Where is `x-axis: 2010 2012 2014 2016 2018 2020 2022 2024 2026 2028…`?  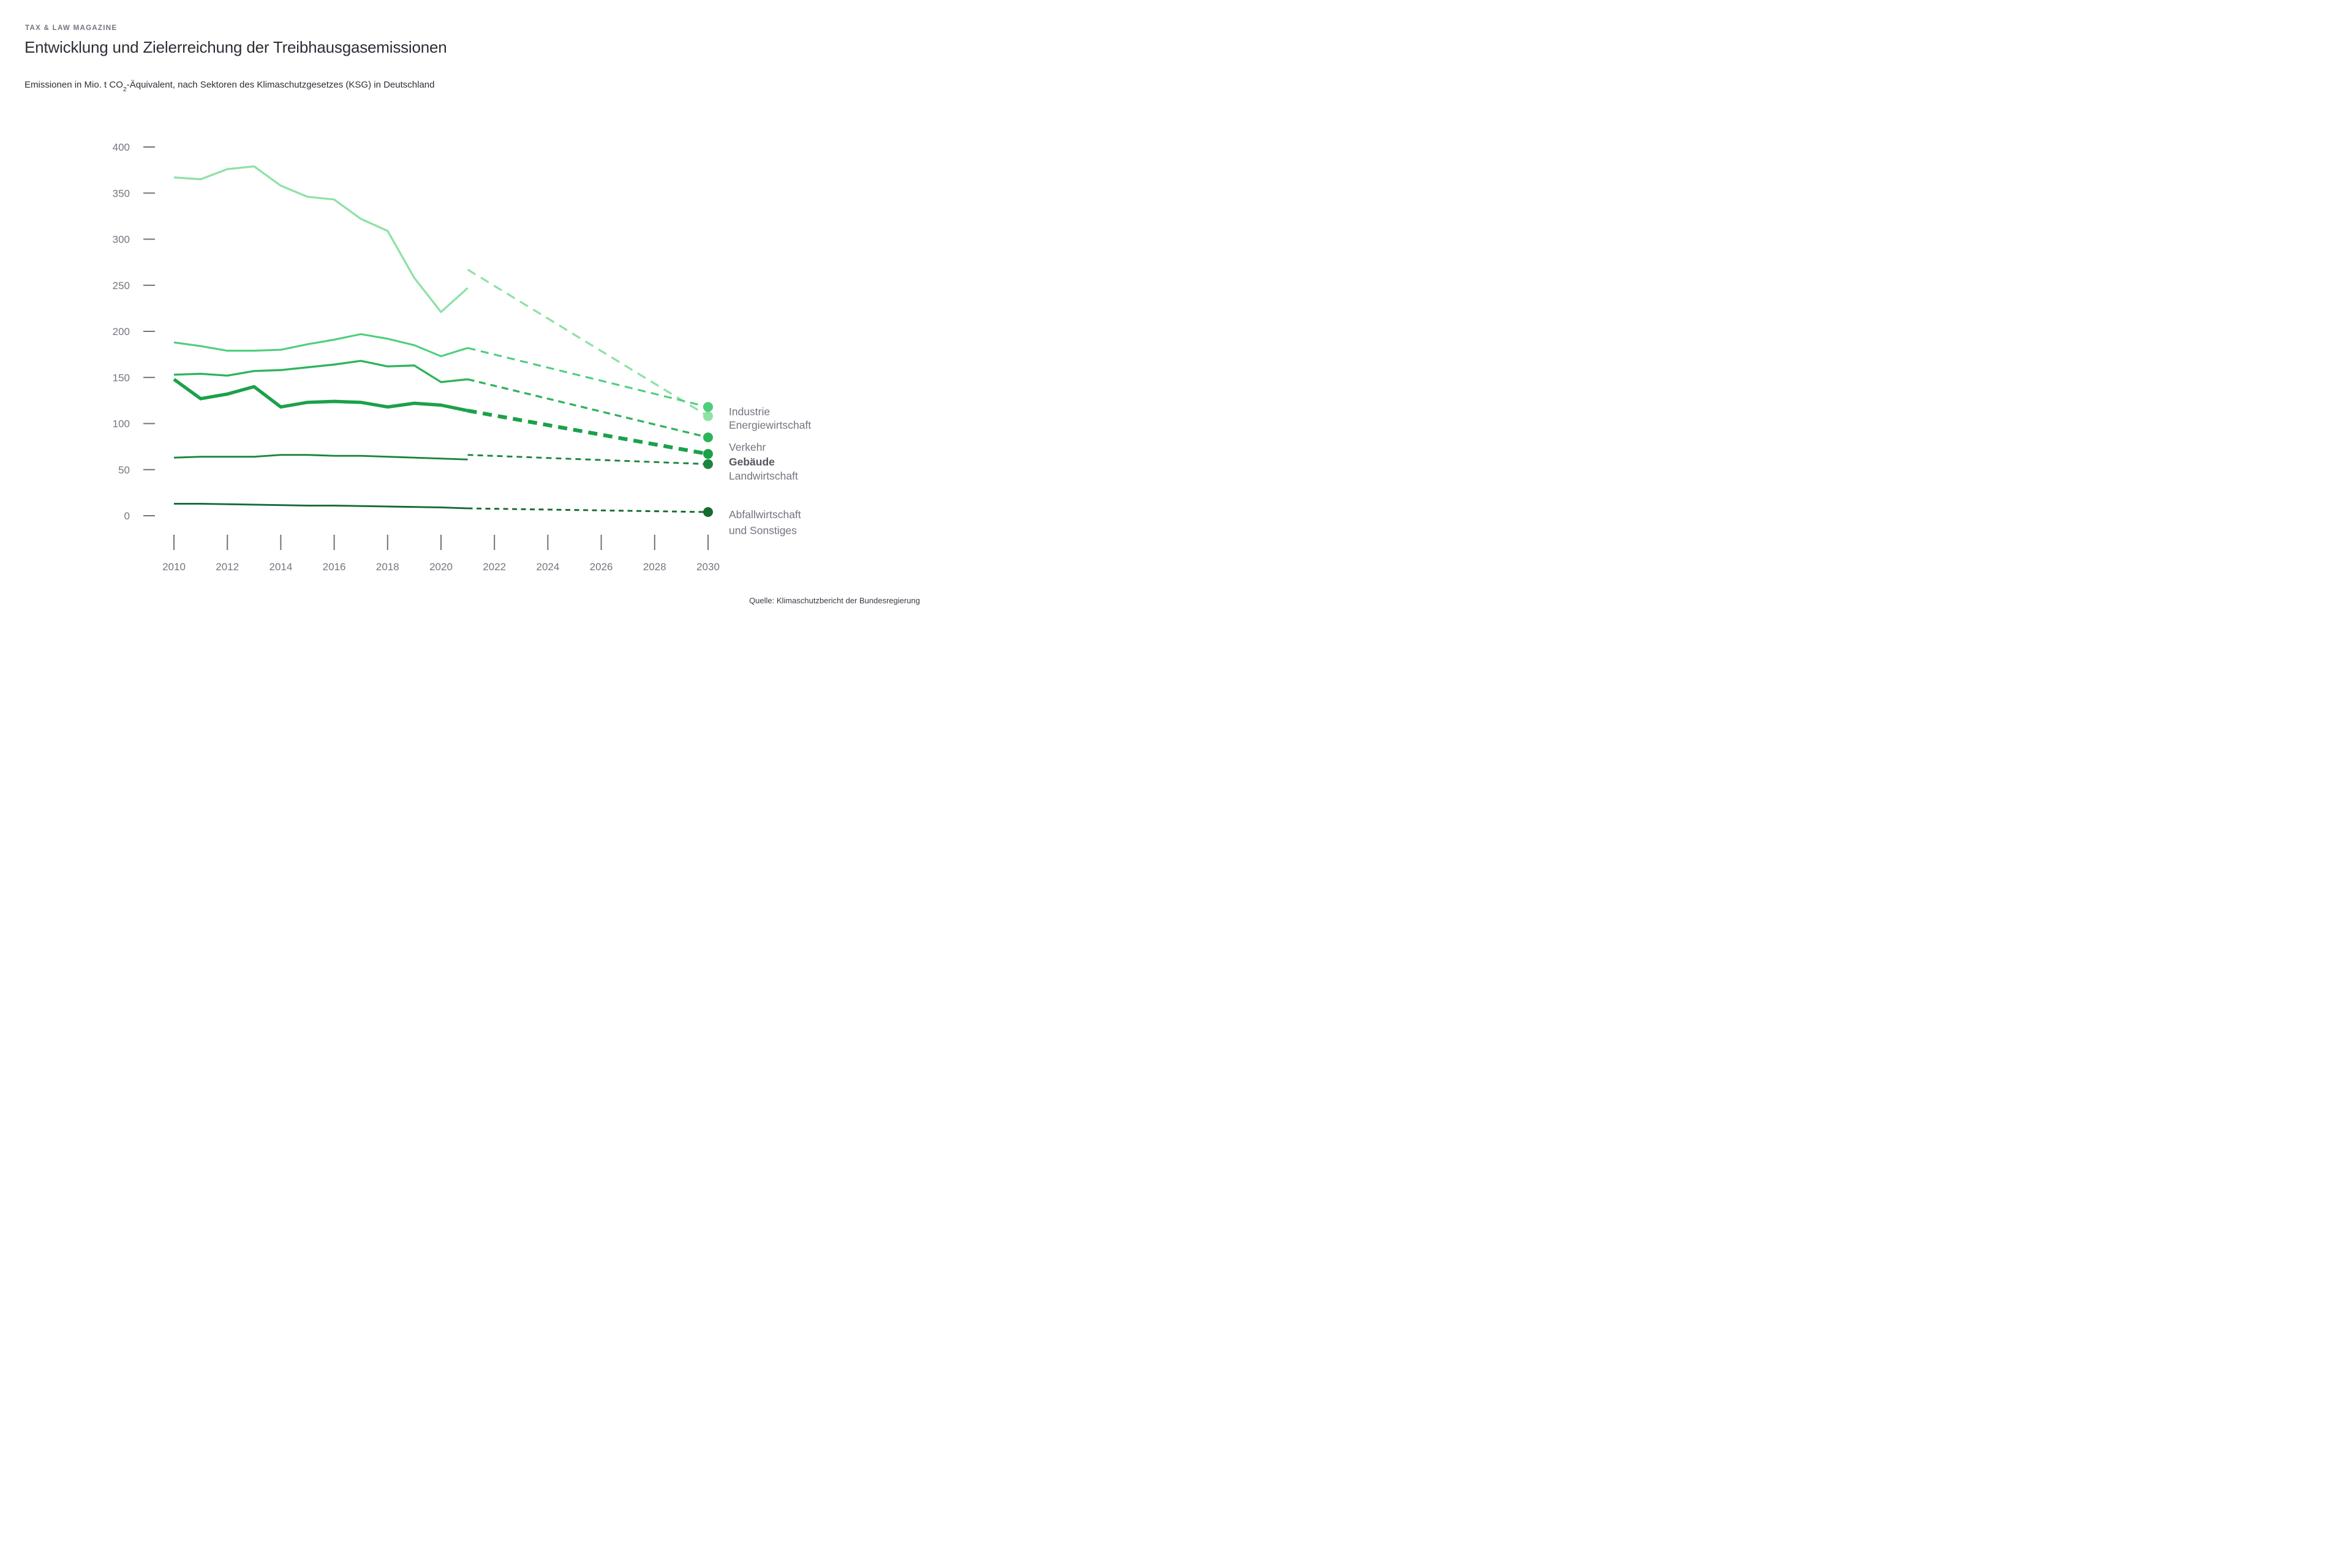
x-axis: 2010 2012 2014 2016 2018 2020 2022 2024 2026 2028… is located at coordinates (441, 554).